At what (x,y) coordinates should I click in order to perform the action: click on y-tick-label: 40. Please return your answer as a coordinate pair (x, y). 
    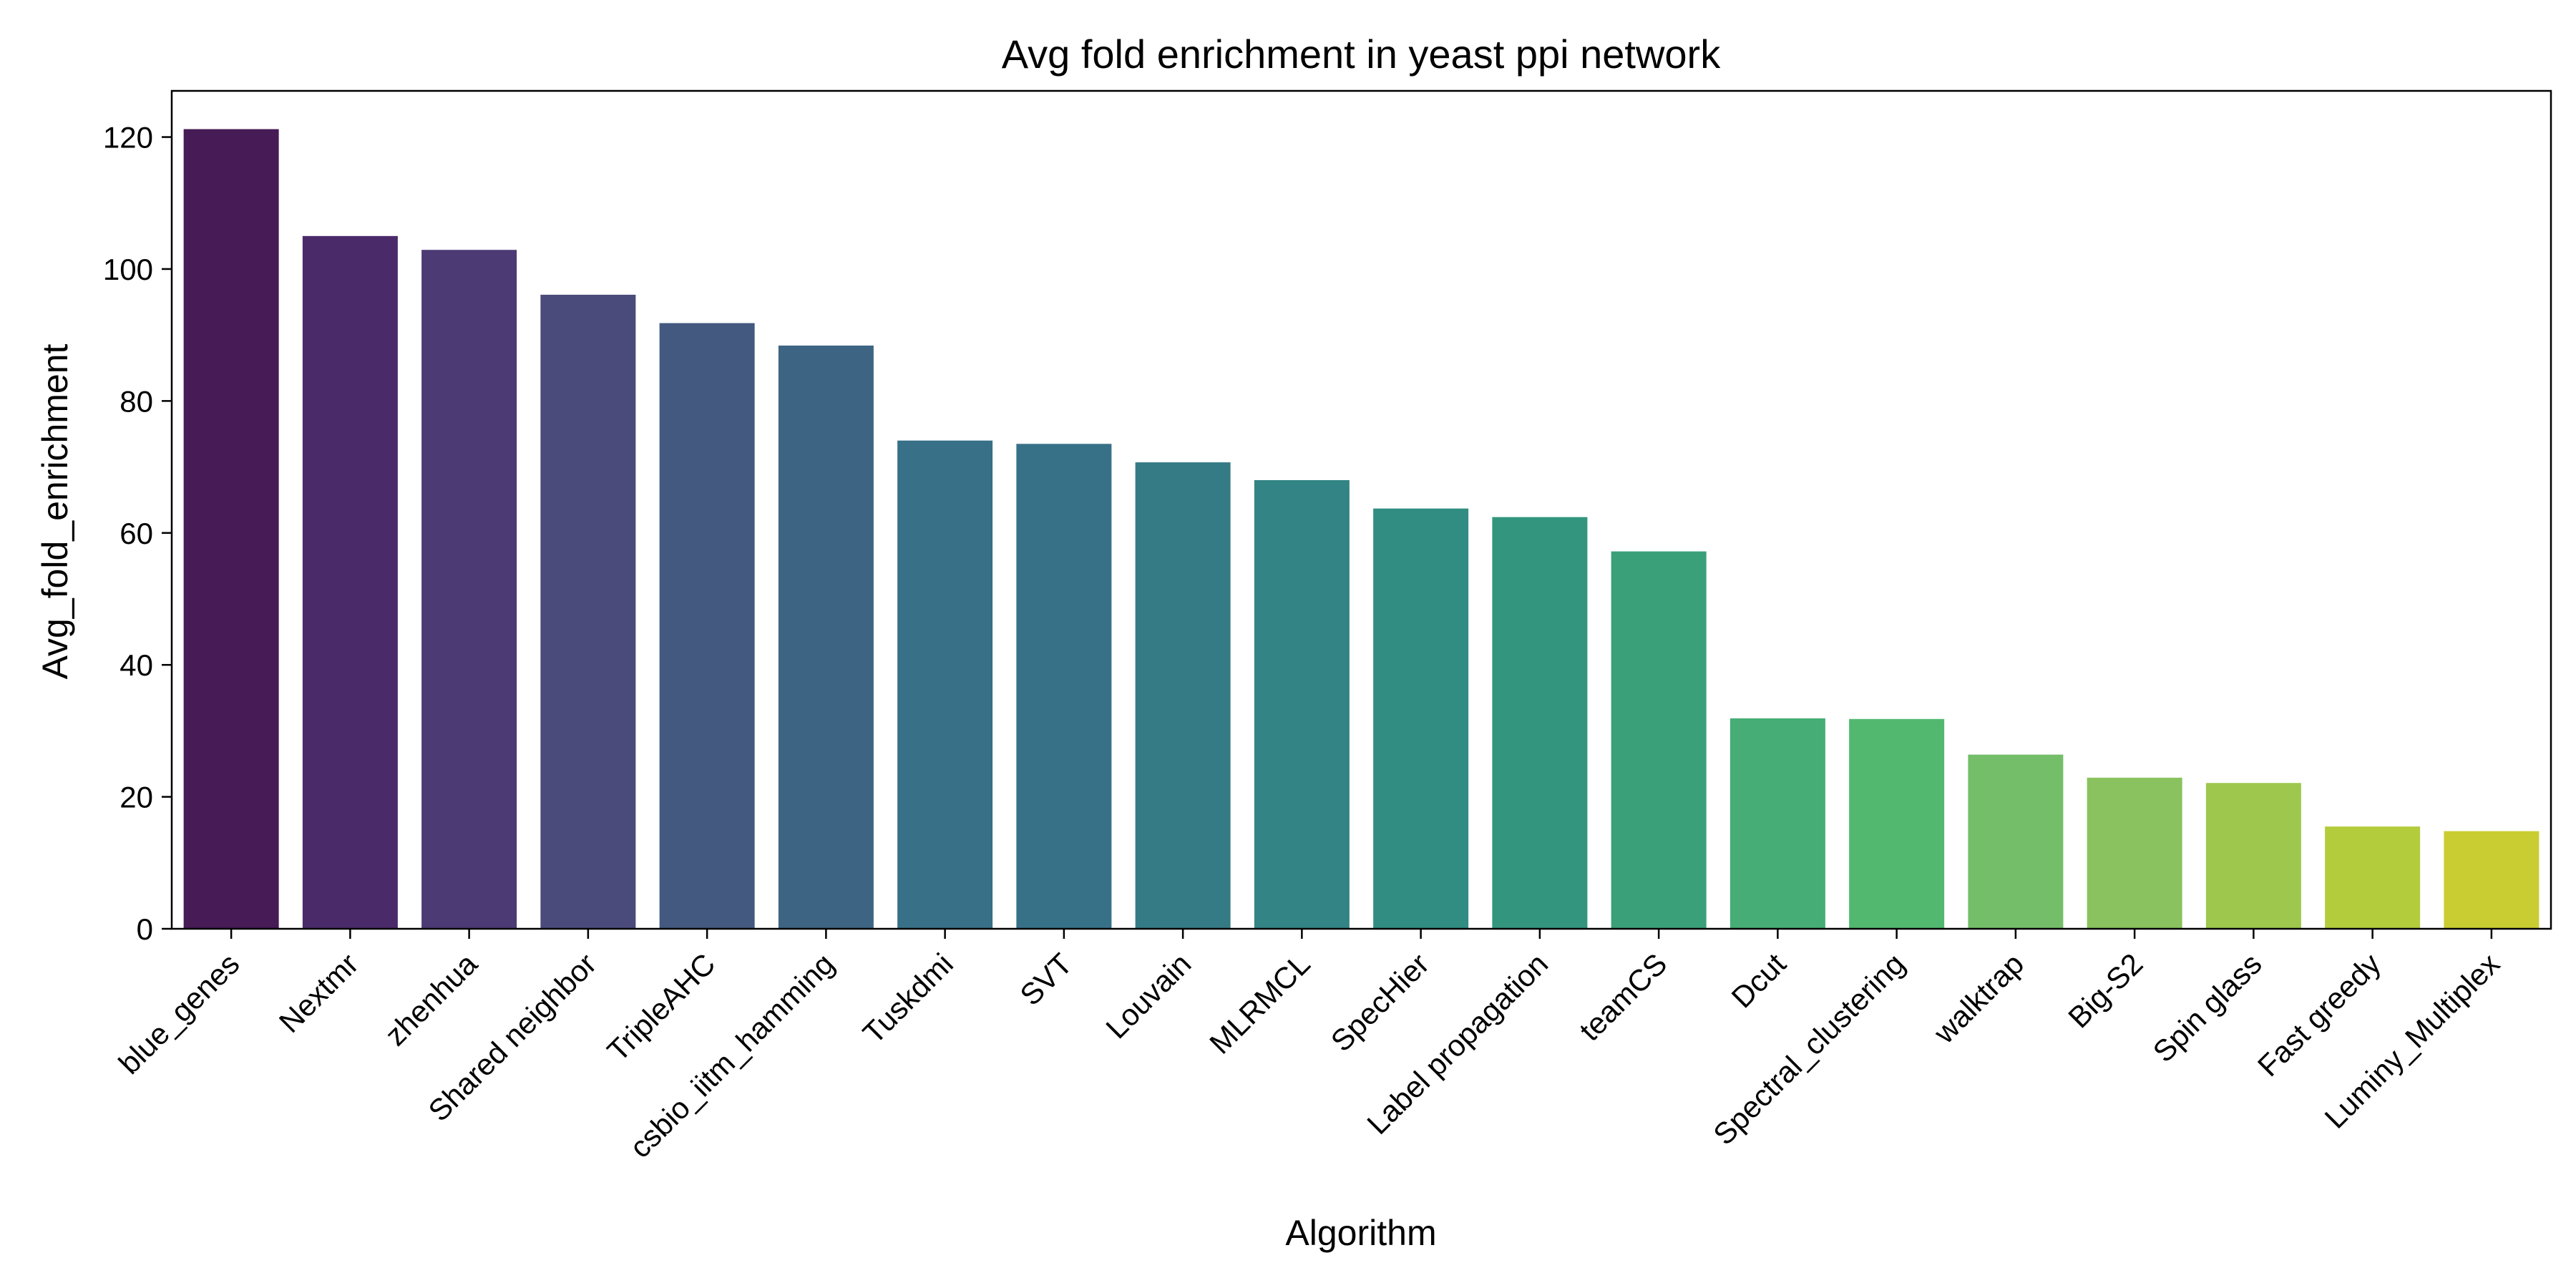
    Looking at the image, I should click on (136, 665).